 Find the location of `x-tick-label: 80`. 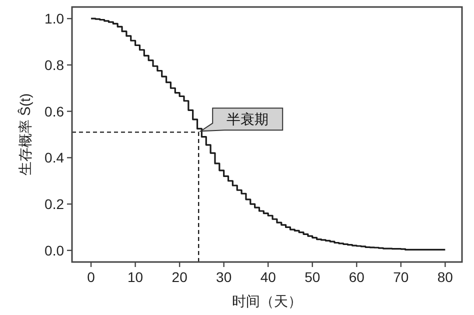

x-tick-label: 80 is located at coordinates (445, 277).